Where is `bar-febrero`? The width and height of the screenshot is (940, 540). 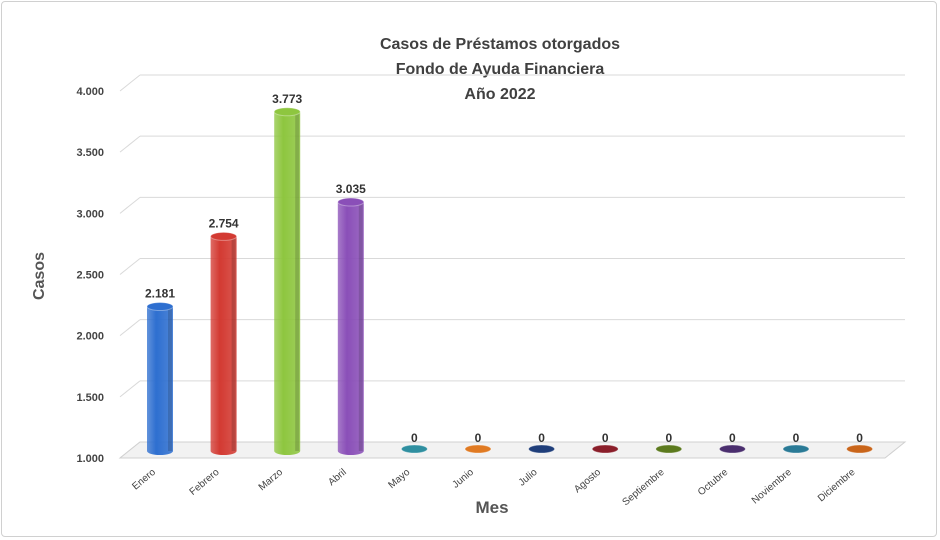
bar-febrero is located at coordinates (224, 343).